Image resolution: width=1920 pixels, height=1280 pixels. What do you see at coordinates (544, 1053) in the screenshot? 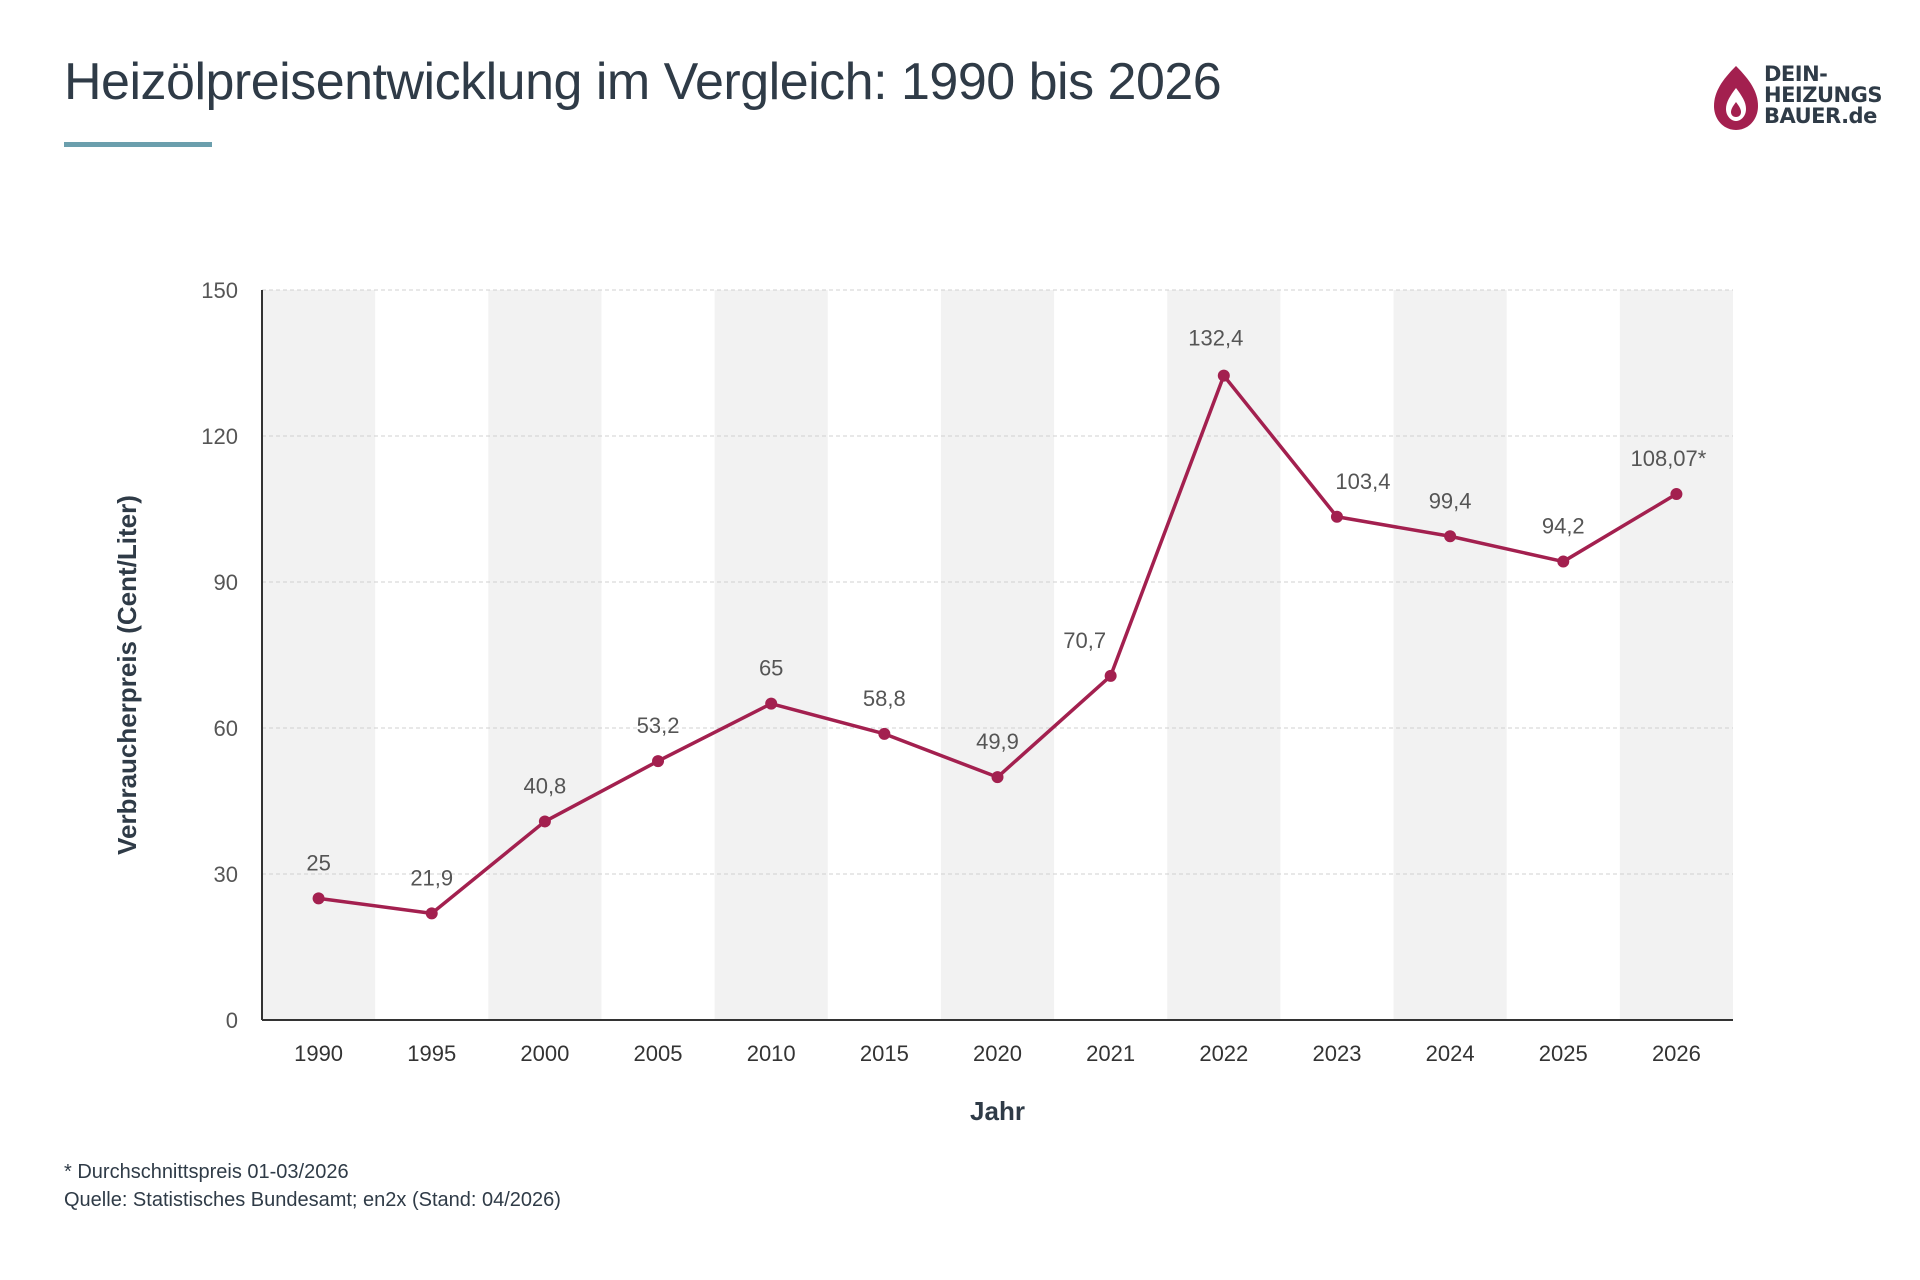
I see `x-tick-2000: 2000` at bounding box center [544, 1053].